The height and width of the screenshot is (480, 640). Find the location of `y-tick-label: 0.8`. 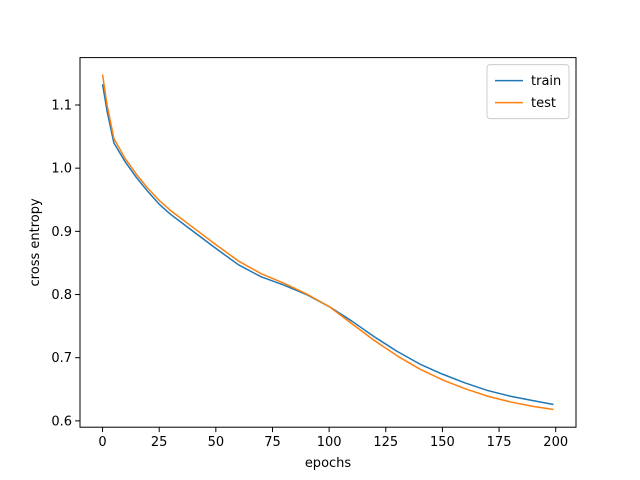

y-tick-label: 0.8 is located at coordinates (61, 295).